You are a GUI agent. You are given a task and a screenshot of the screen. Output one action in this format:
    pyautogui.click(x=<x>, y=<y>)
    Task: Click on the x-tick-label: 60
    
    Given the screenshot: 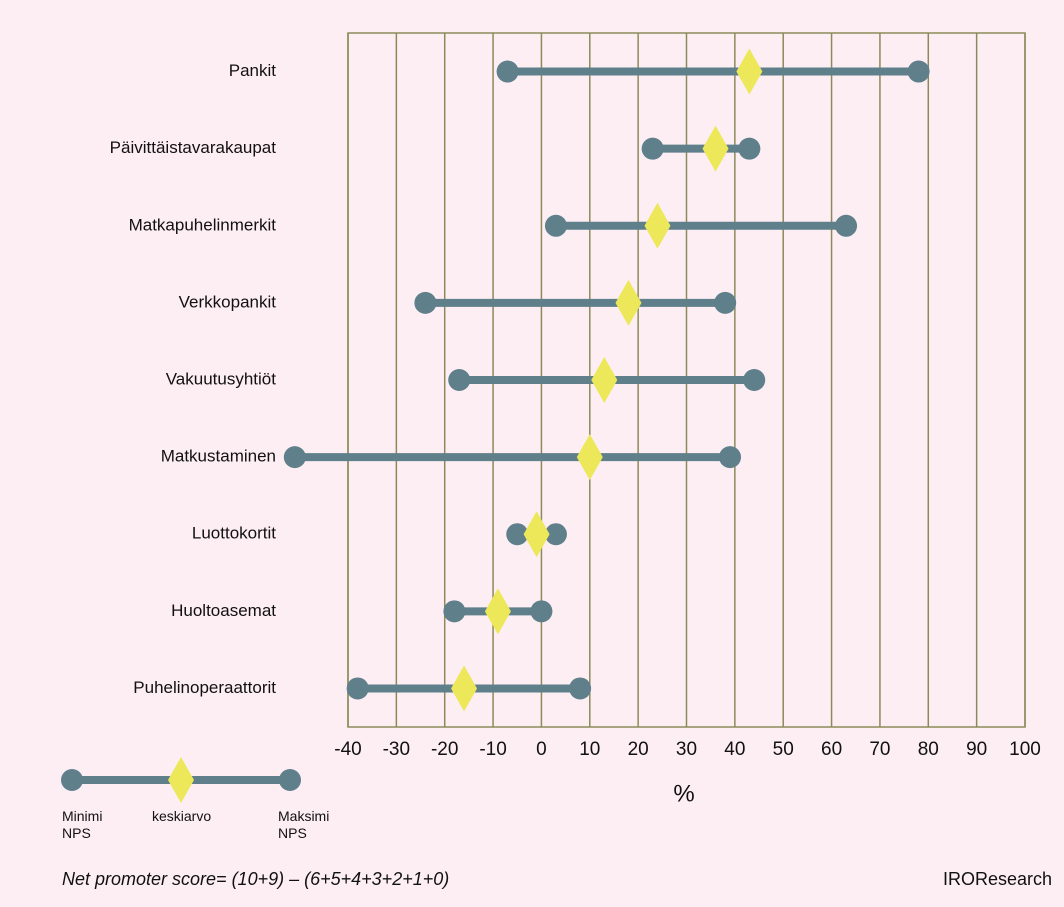 What is the action you would take?
    pyautogui.click(x=831, y=749)
    